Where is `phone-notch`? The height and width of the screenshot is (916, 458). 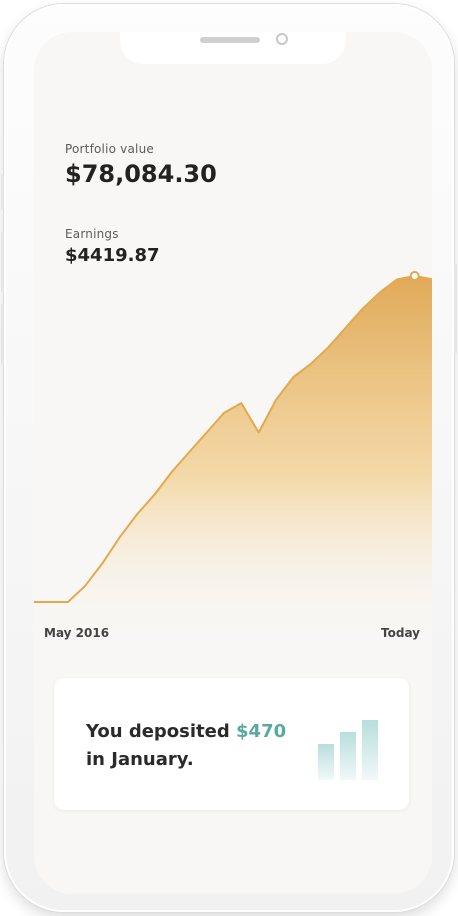
phone-notch is located at coordinates (233, 48).